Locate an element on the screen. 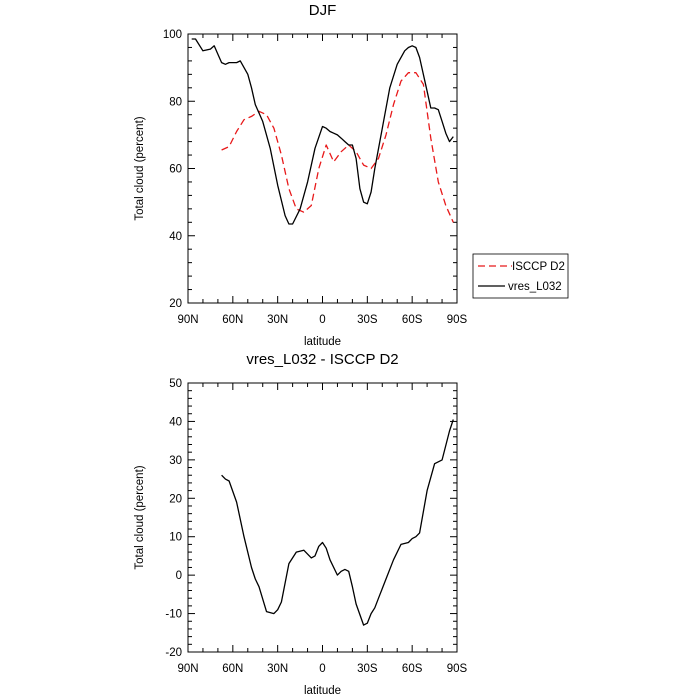  difference-x-axis-label: latitude is located at coordinates (322, 691).